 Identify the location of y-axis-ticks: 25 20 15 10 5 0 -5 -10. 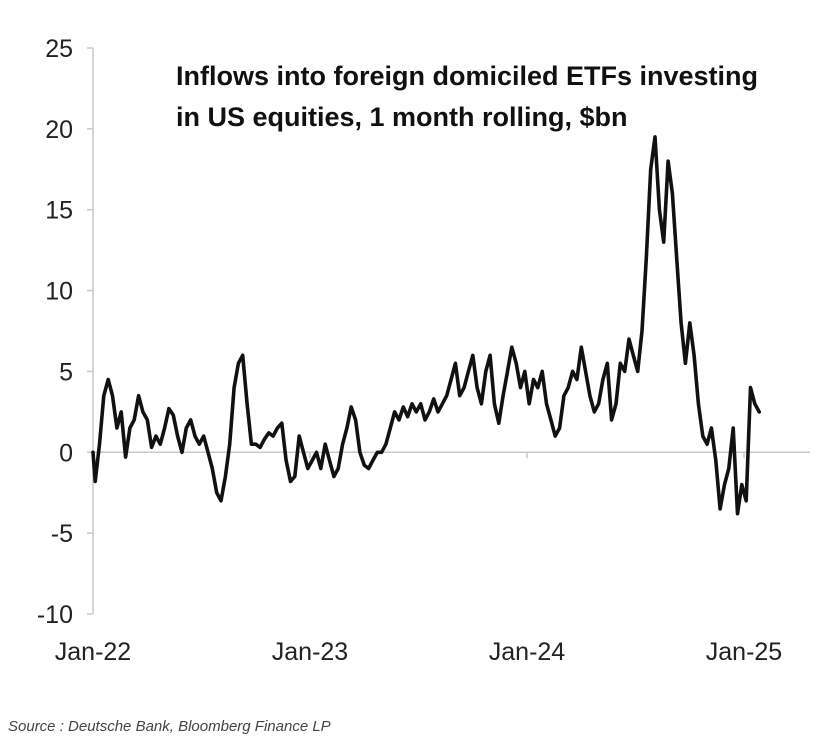
(65, 332).